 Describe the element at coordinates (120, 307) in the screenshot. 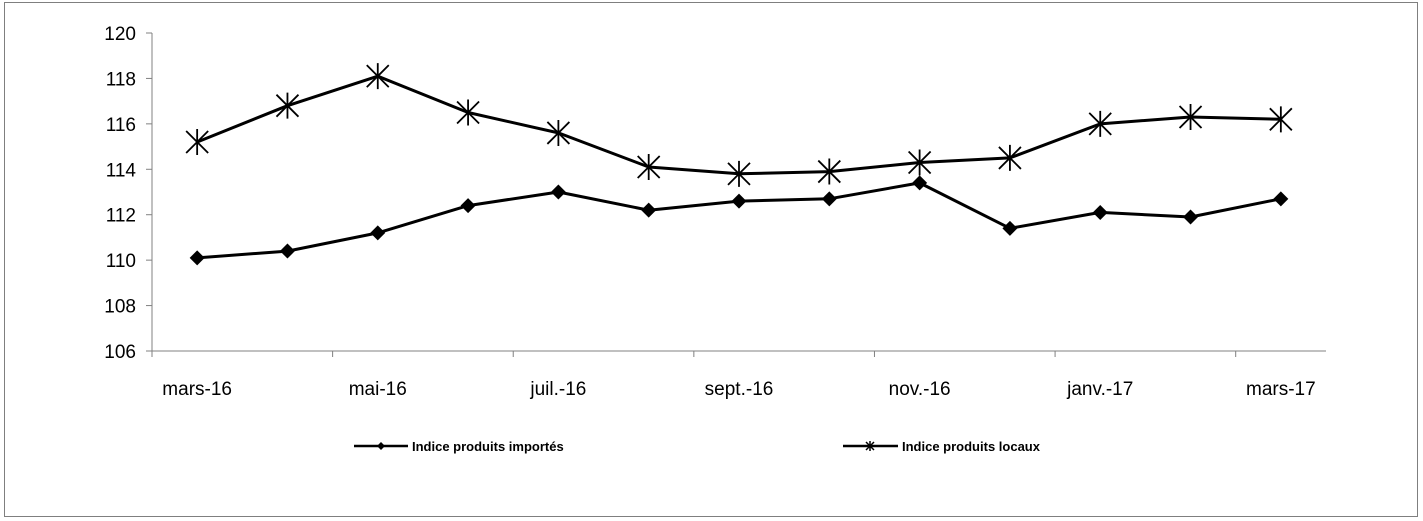

I see `y-tick-label: 108` at that location.